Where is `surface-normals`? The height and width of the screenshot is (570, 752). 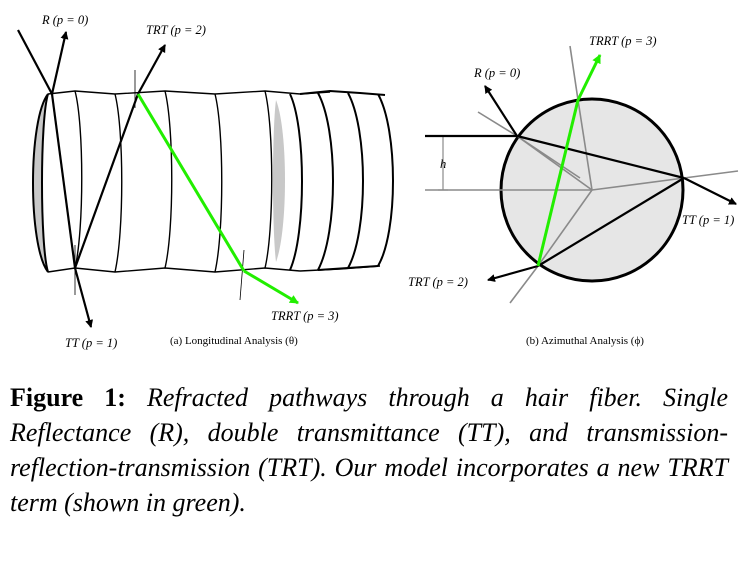 surface-normals is located at coordinates (159, 185).